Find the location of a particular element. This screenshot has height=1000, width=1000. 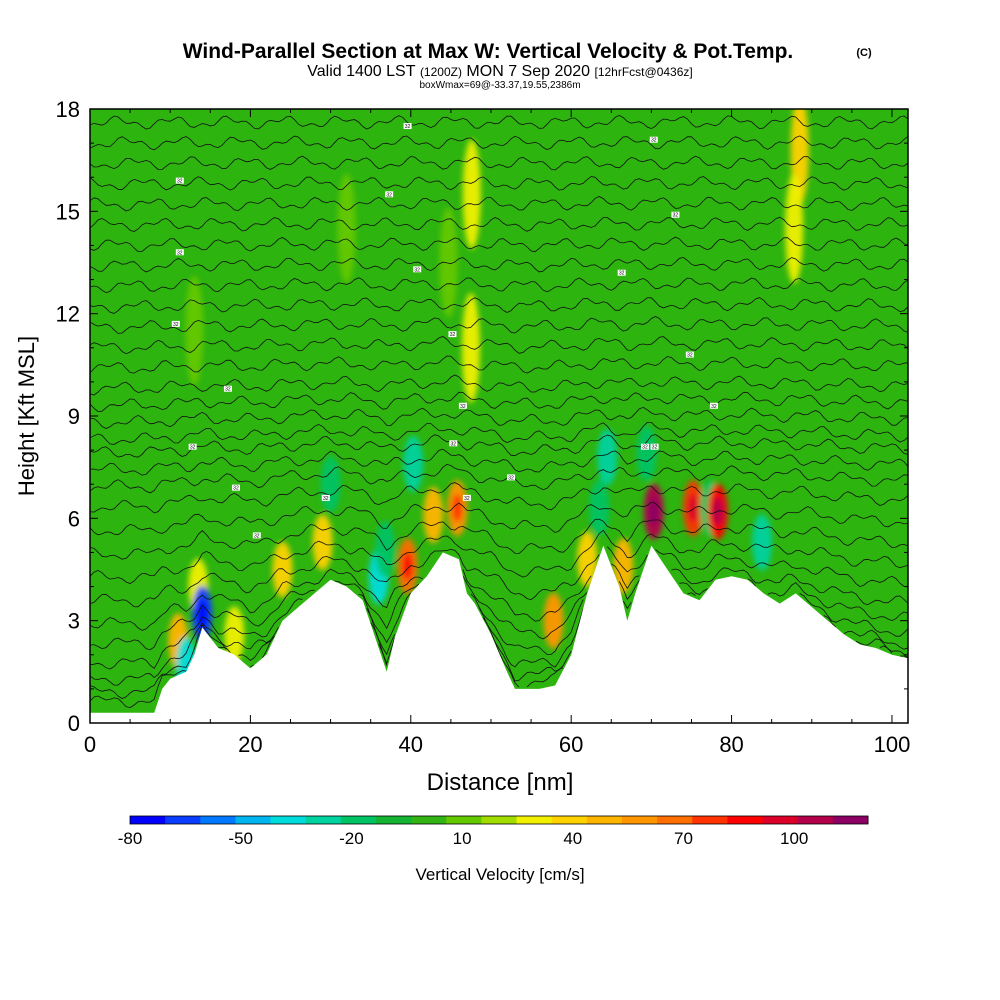

x-tick-label: 0 is located at coordinates (90, 744).